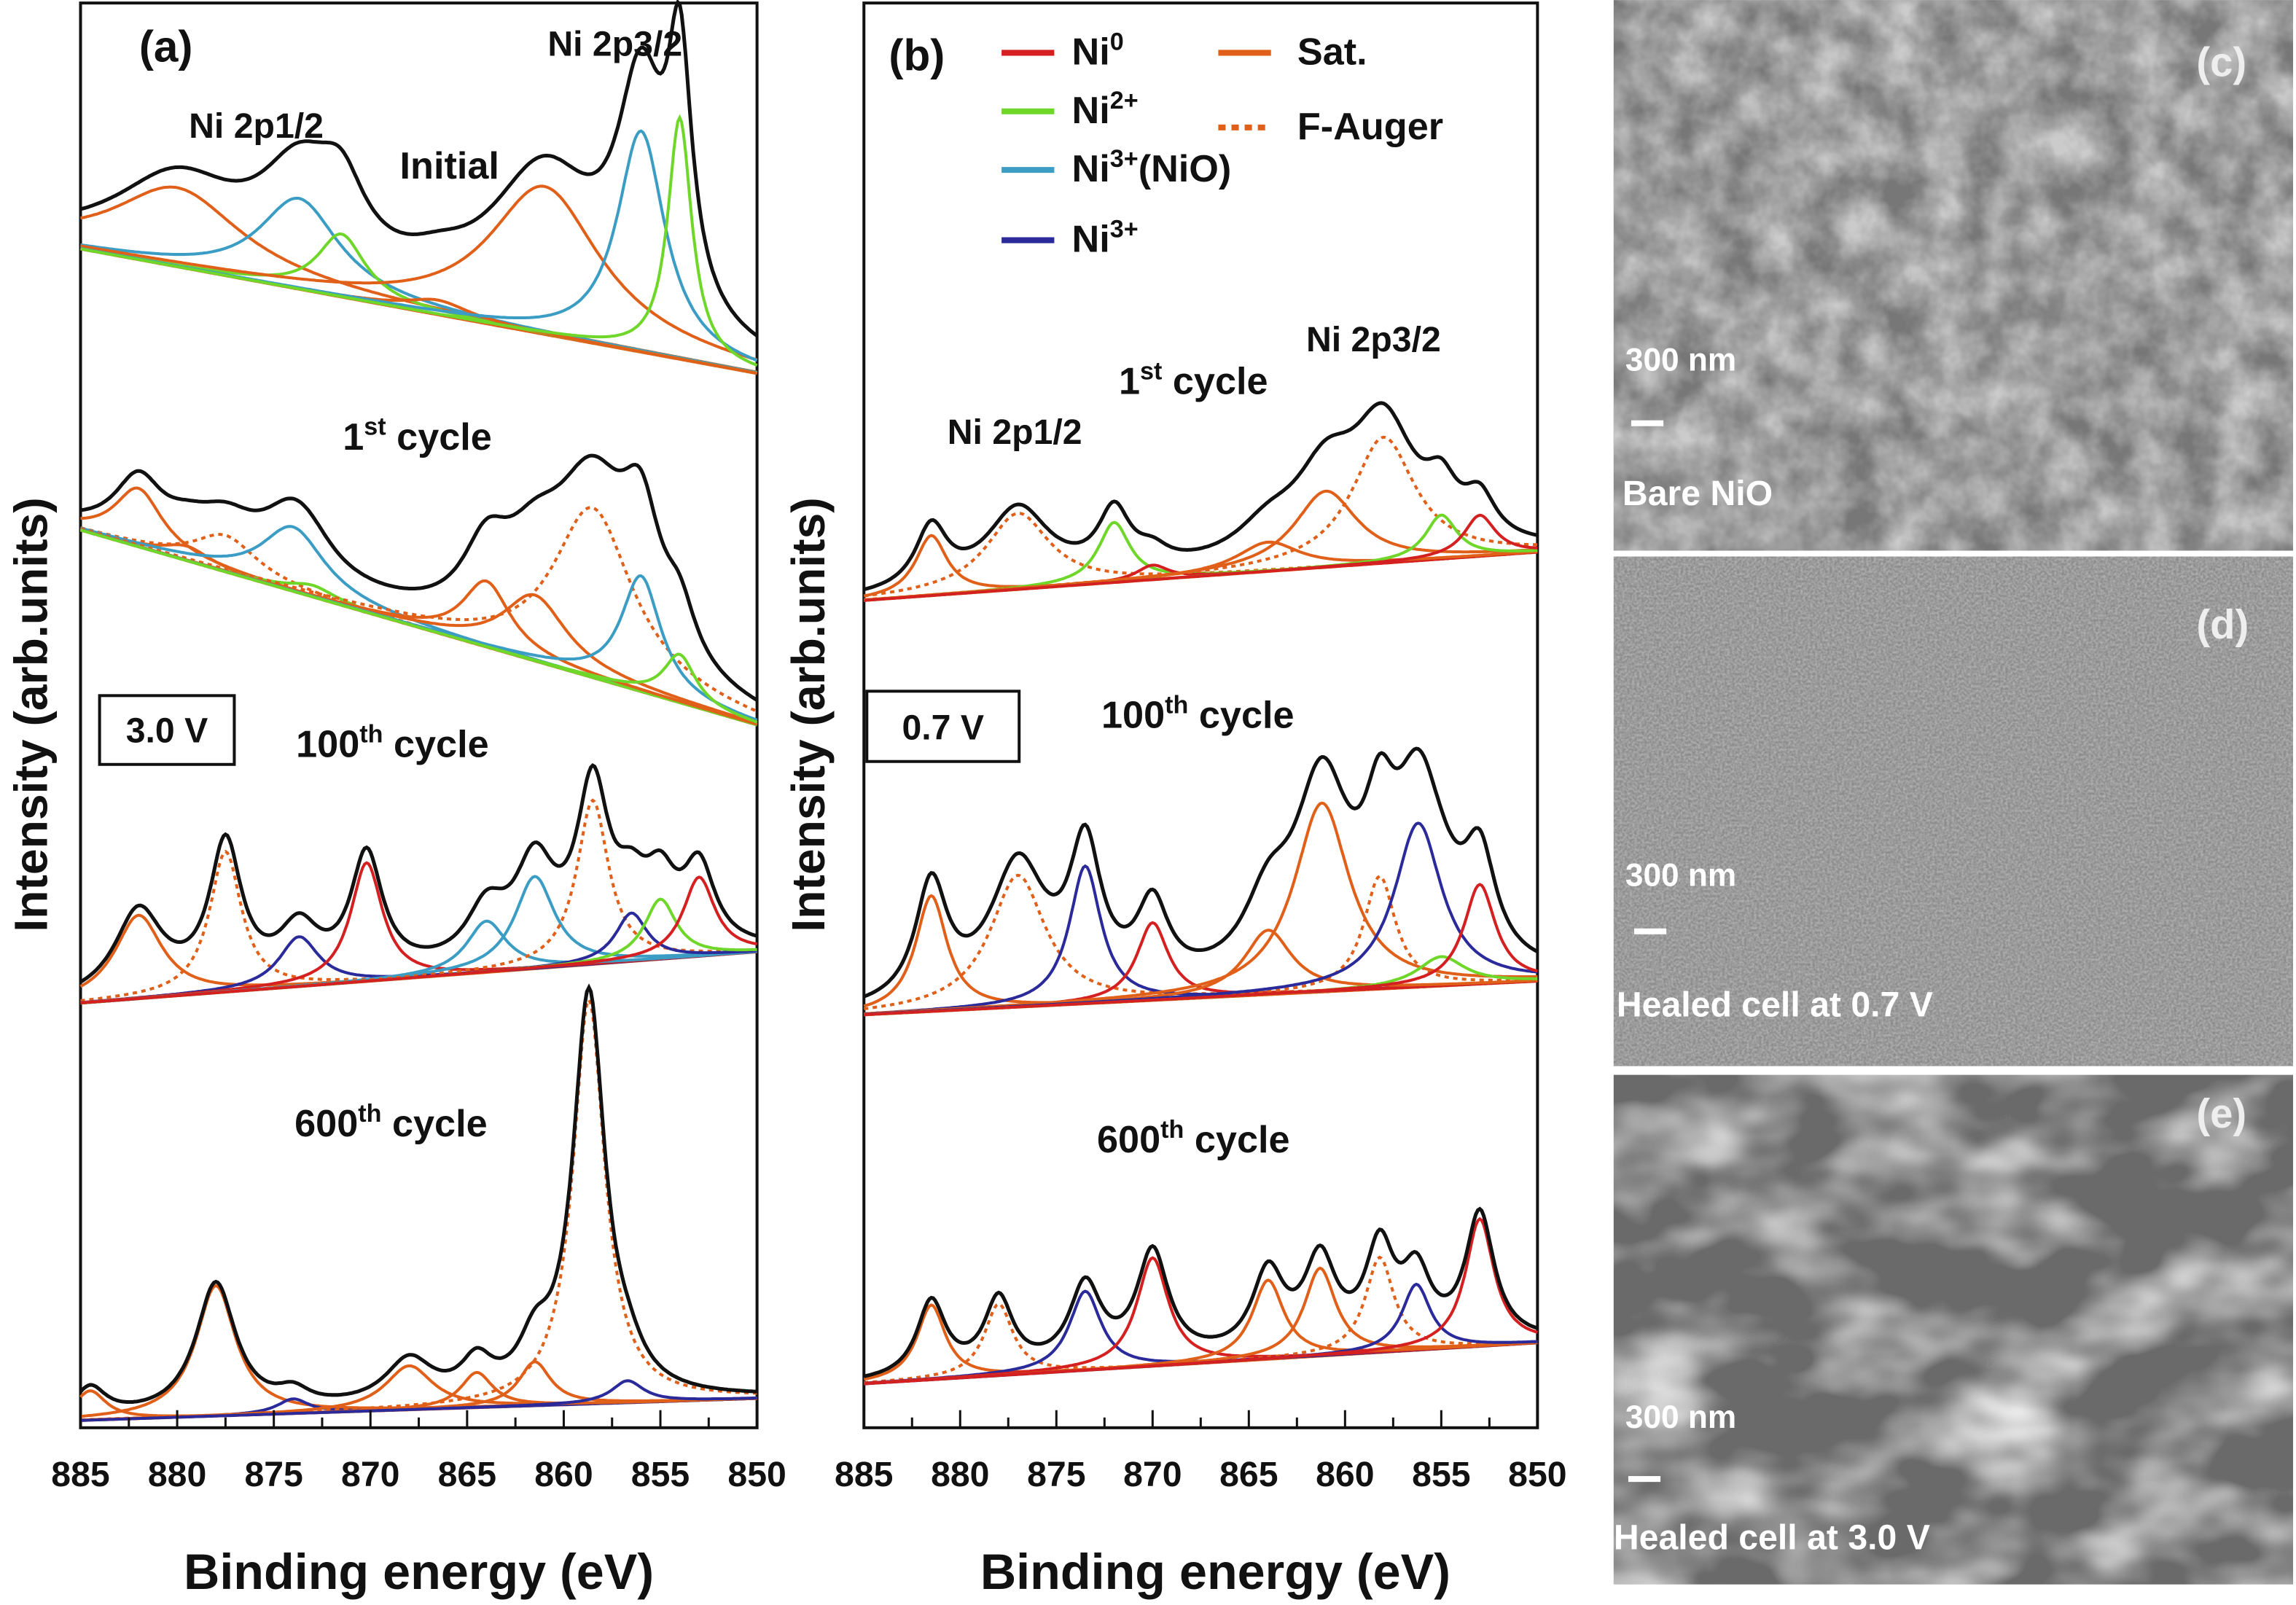 This screenshot has height=1605, width=2296. I want to click on legend-label: Ni3+(NiO), so click(1152, 168).